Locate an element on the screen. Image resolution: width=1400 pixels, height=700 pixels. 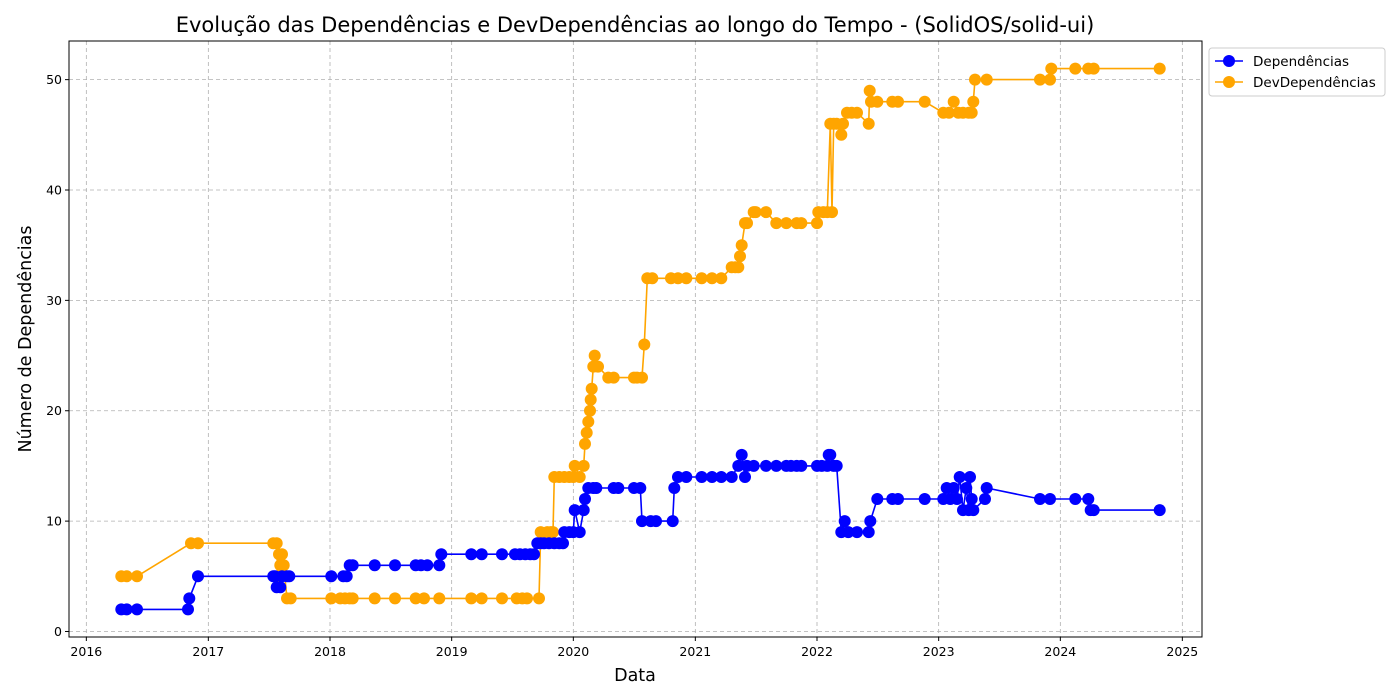
y-tick-label: 20 is located at coordinates (54, 410).